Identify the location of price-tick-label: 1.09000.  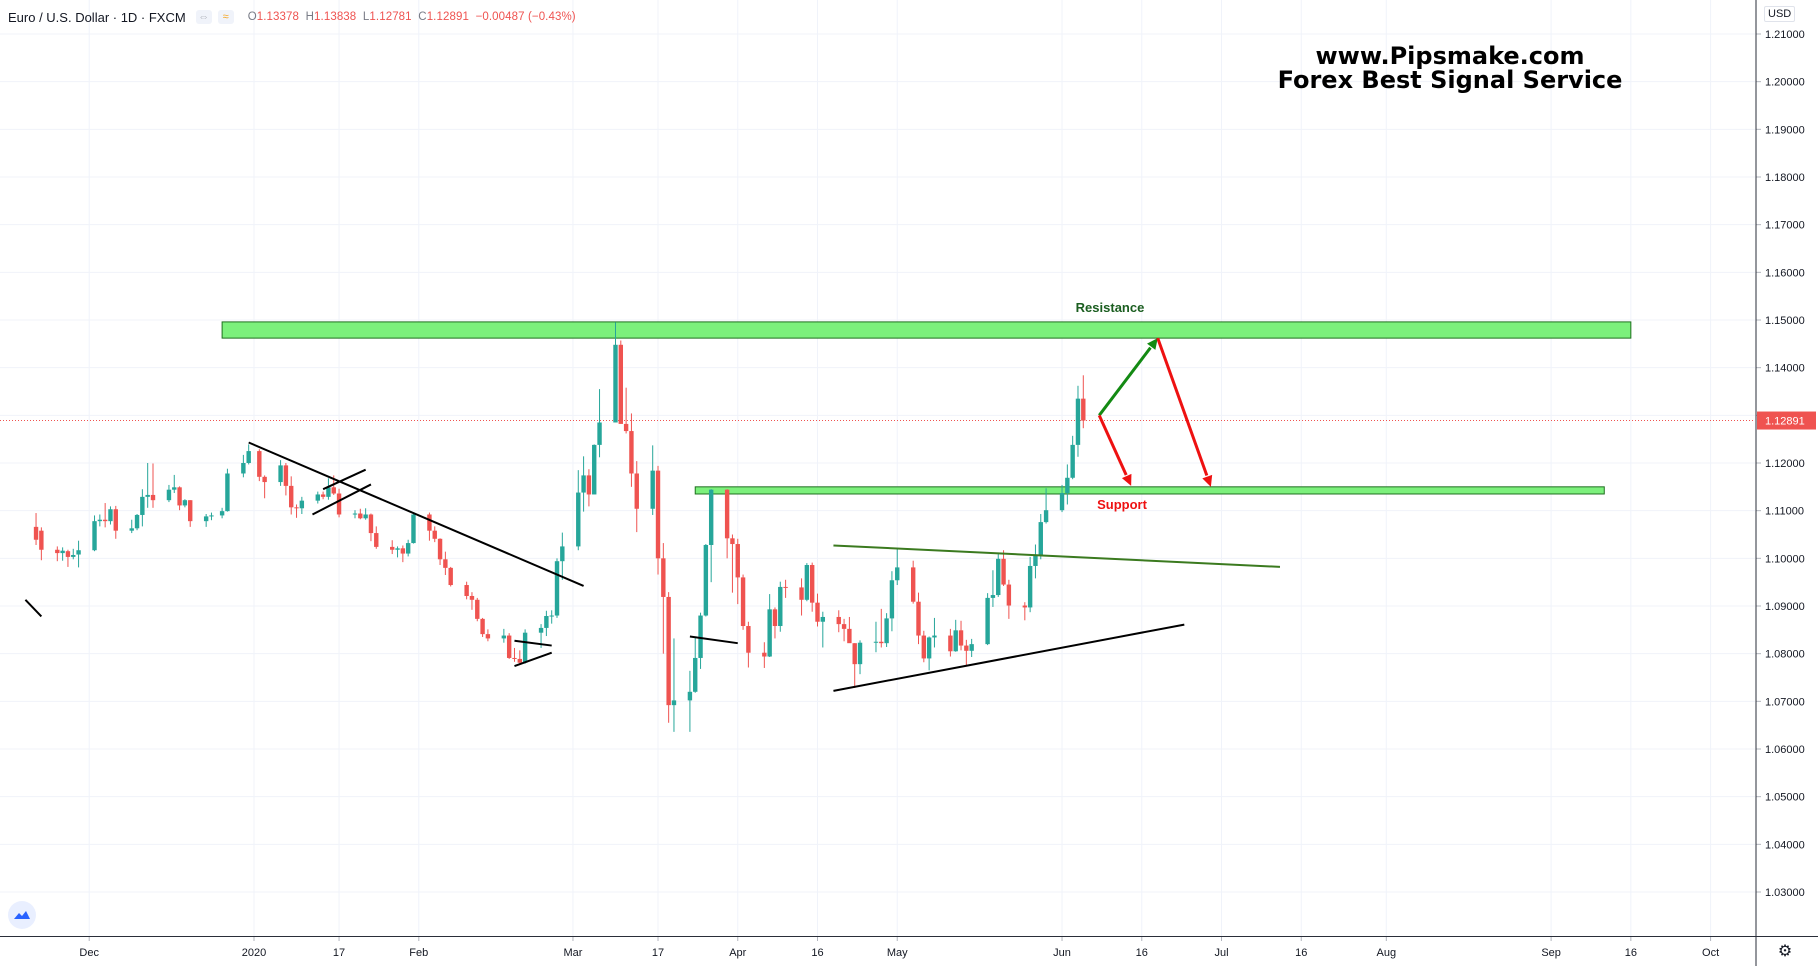
(1785, 607).